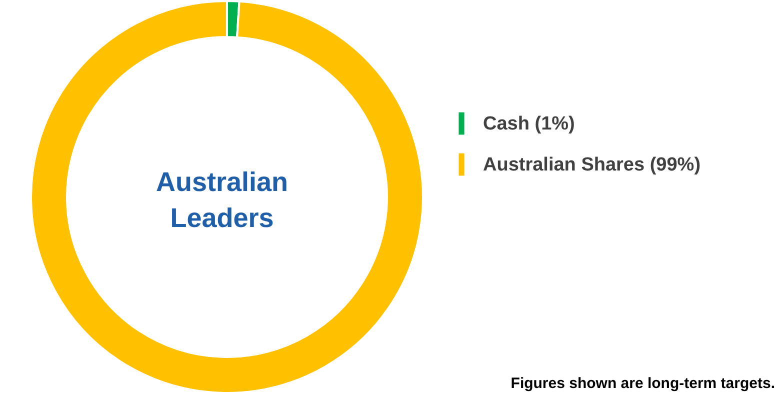 The height and width of the screenshot is (400, 783). I want to click on legend-label: Australian Shares (99%), so click(592, 165).